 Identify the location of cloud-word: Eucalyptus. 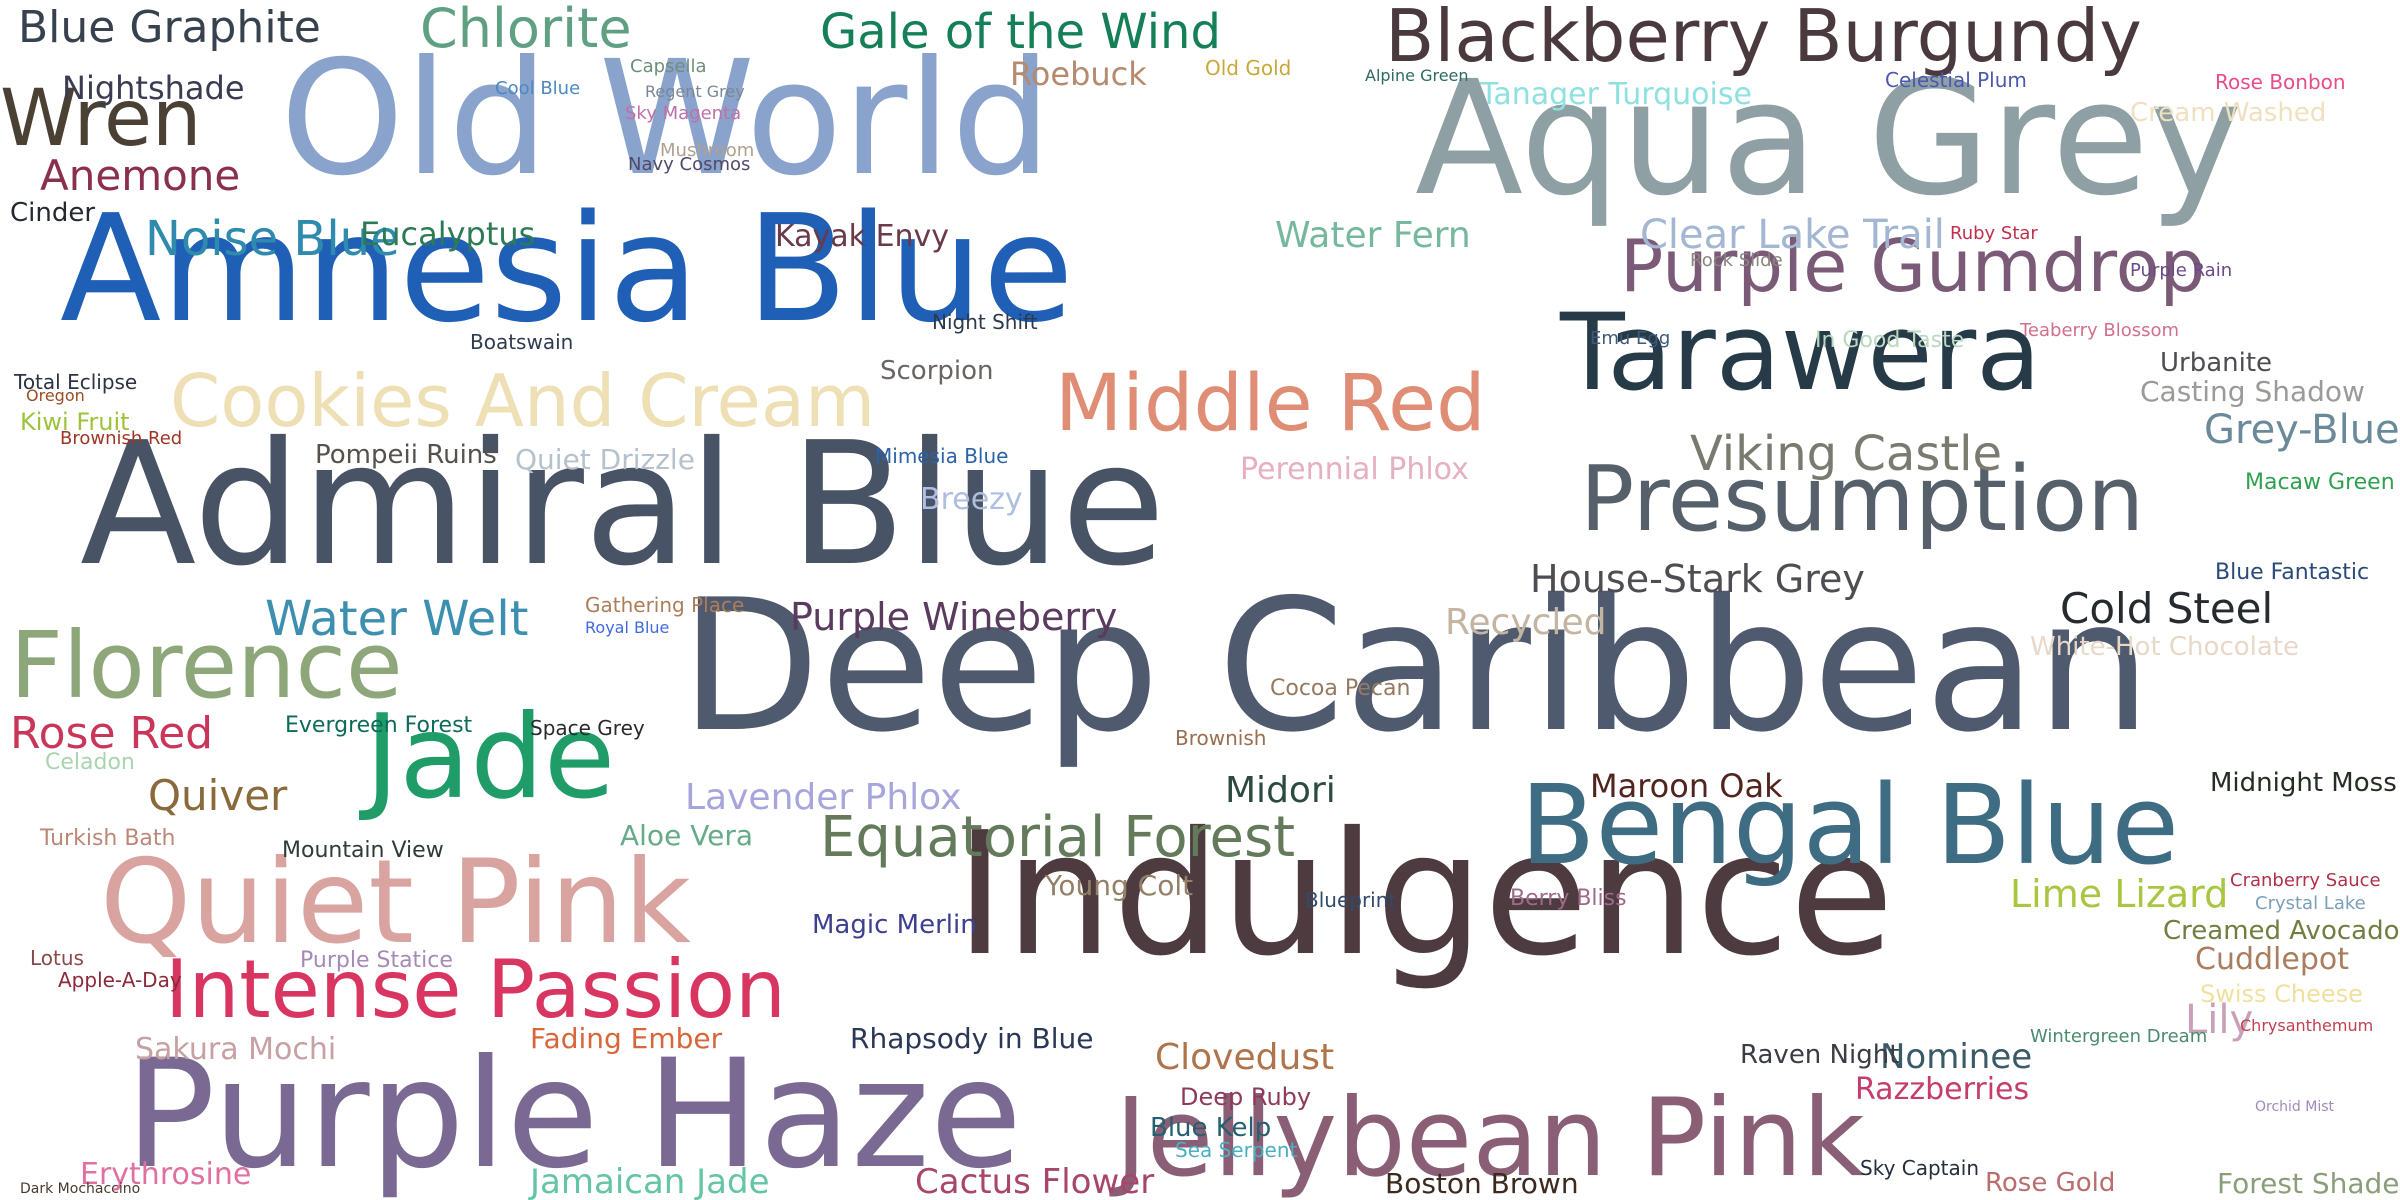
(448, 234).